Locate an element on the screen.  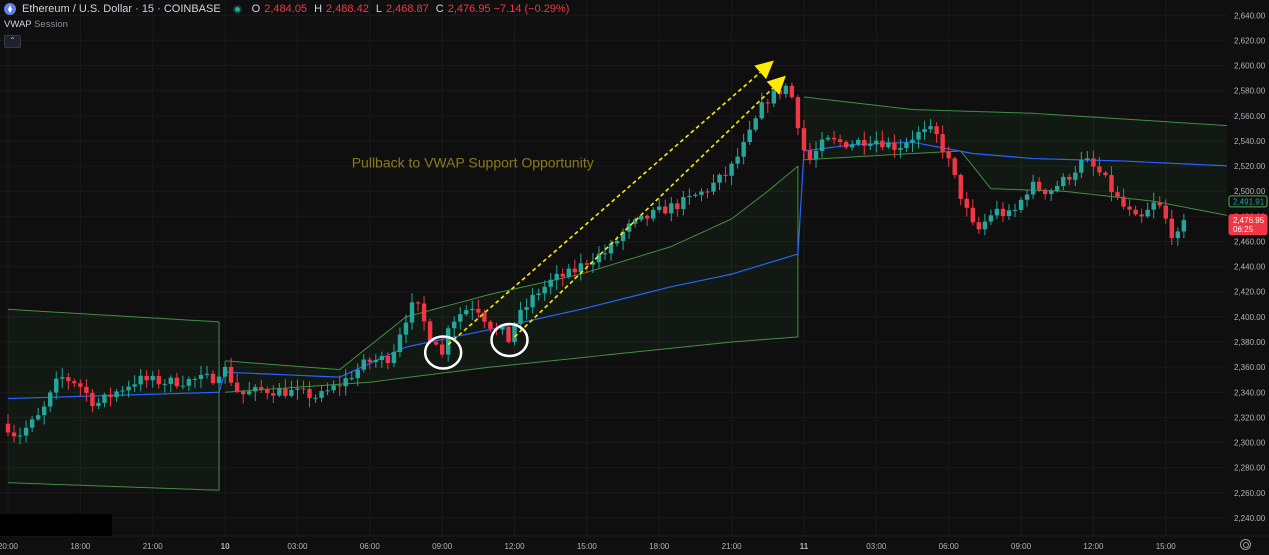
time-tick-label: 09:00 is located at coordinates (1021, 546).